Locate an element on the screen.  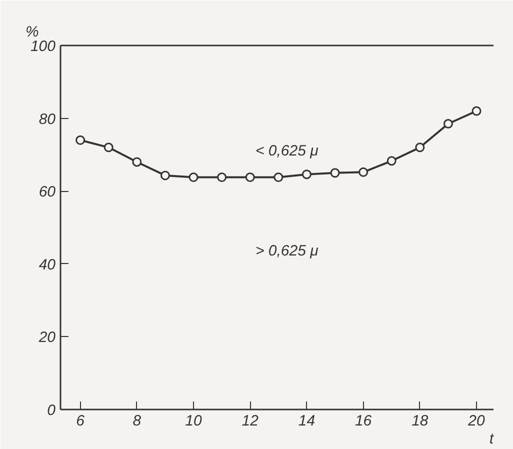
x-axis-title: t is located at coordinates (491, 439).